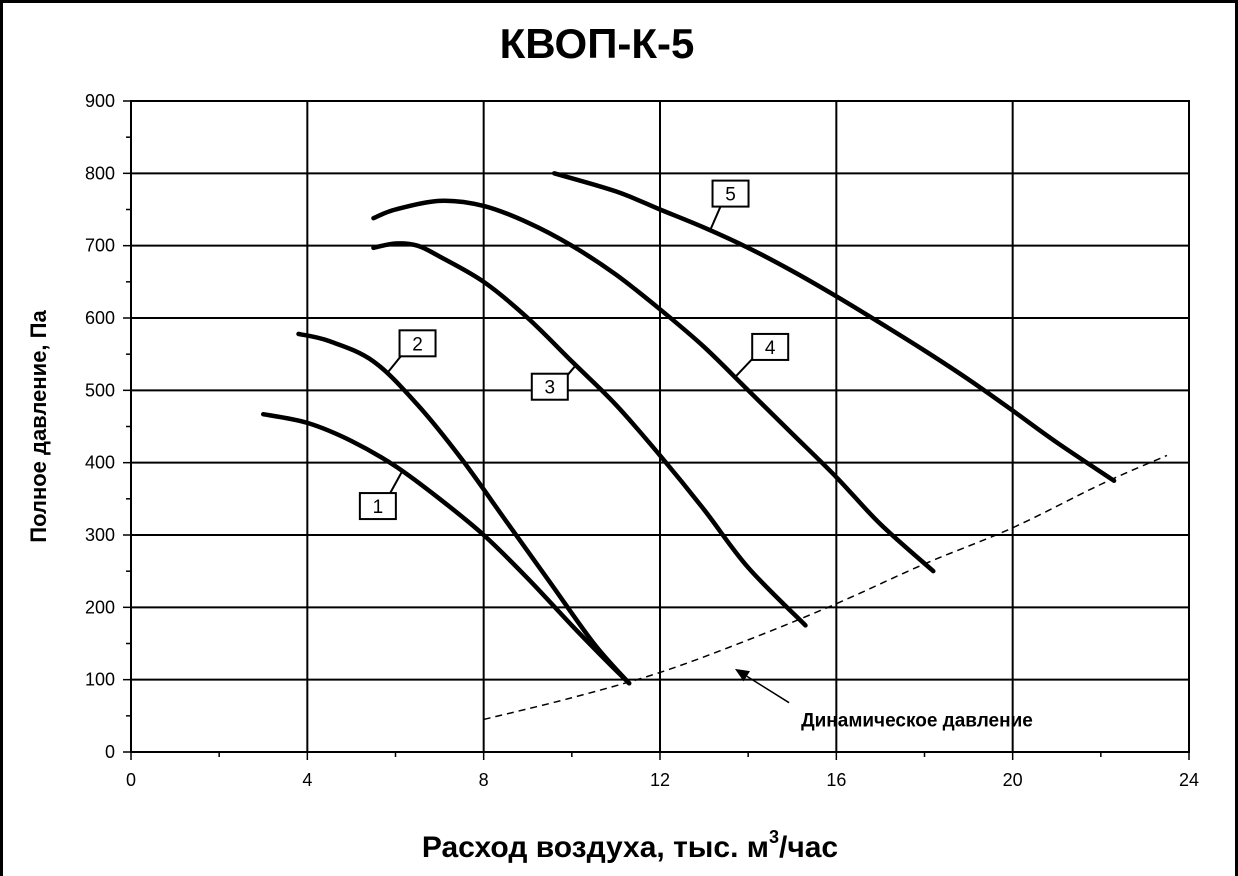  I want to click on y-tick-label: 200, so click(100, 607).